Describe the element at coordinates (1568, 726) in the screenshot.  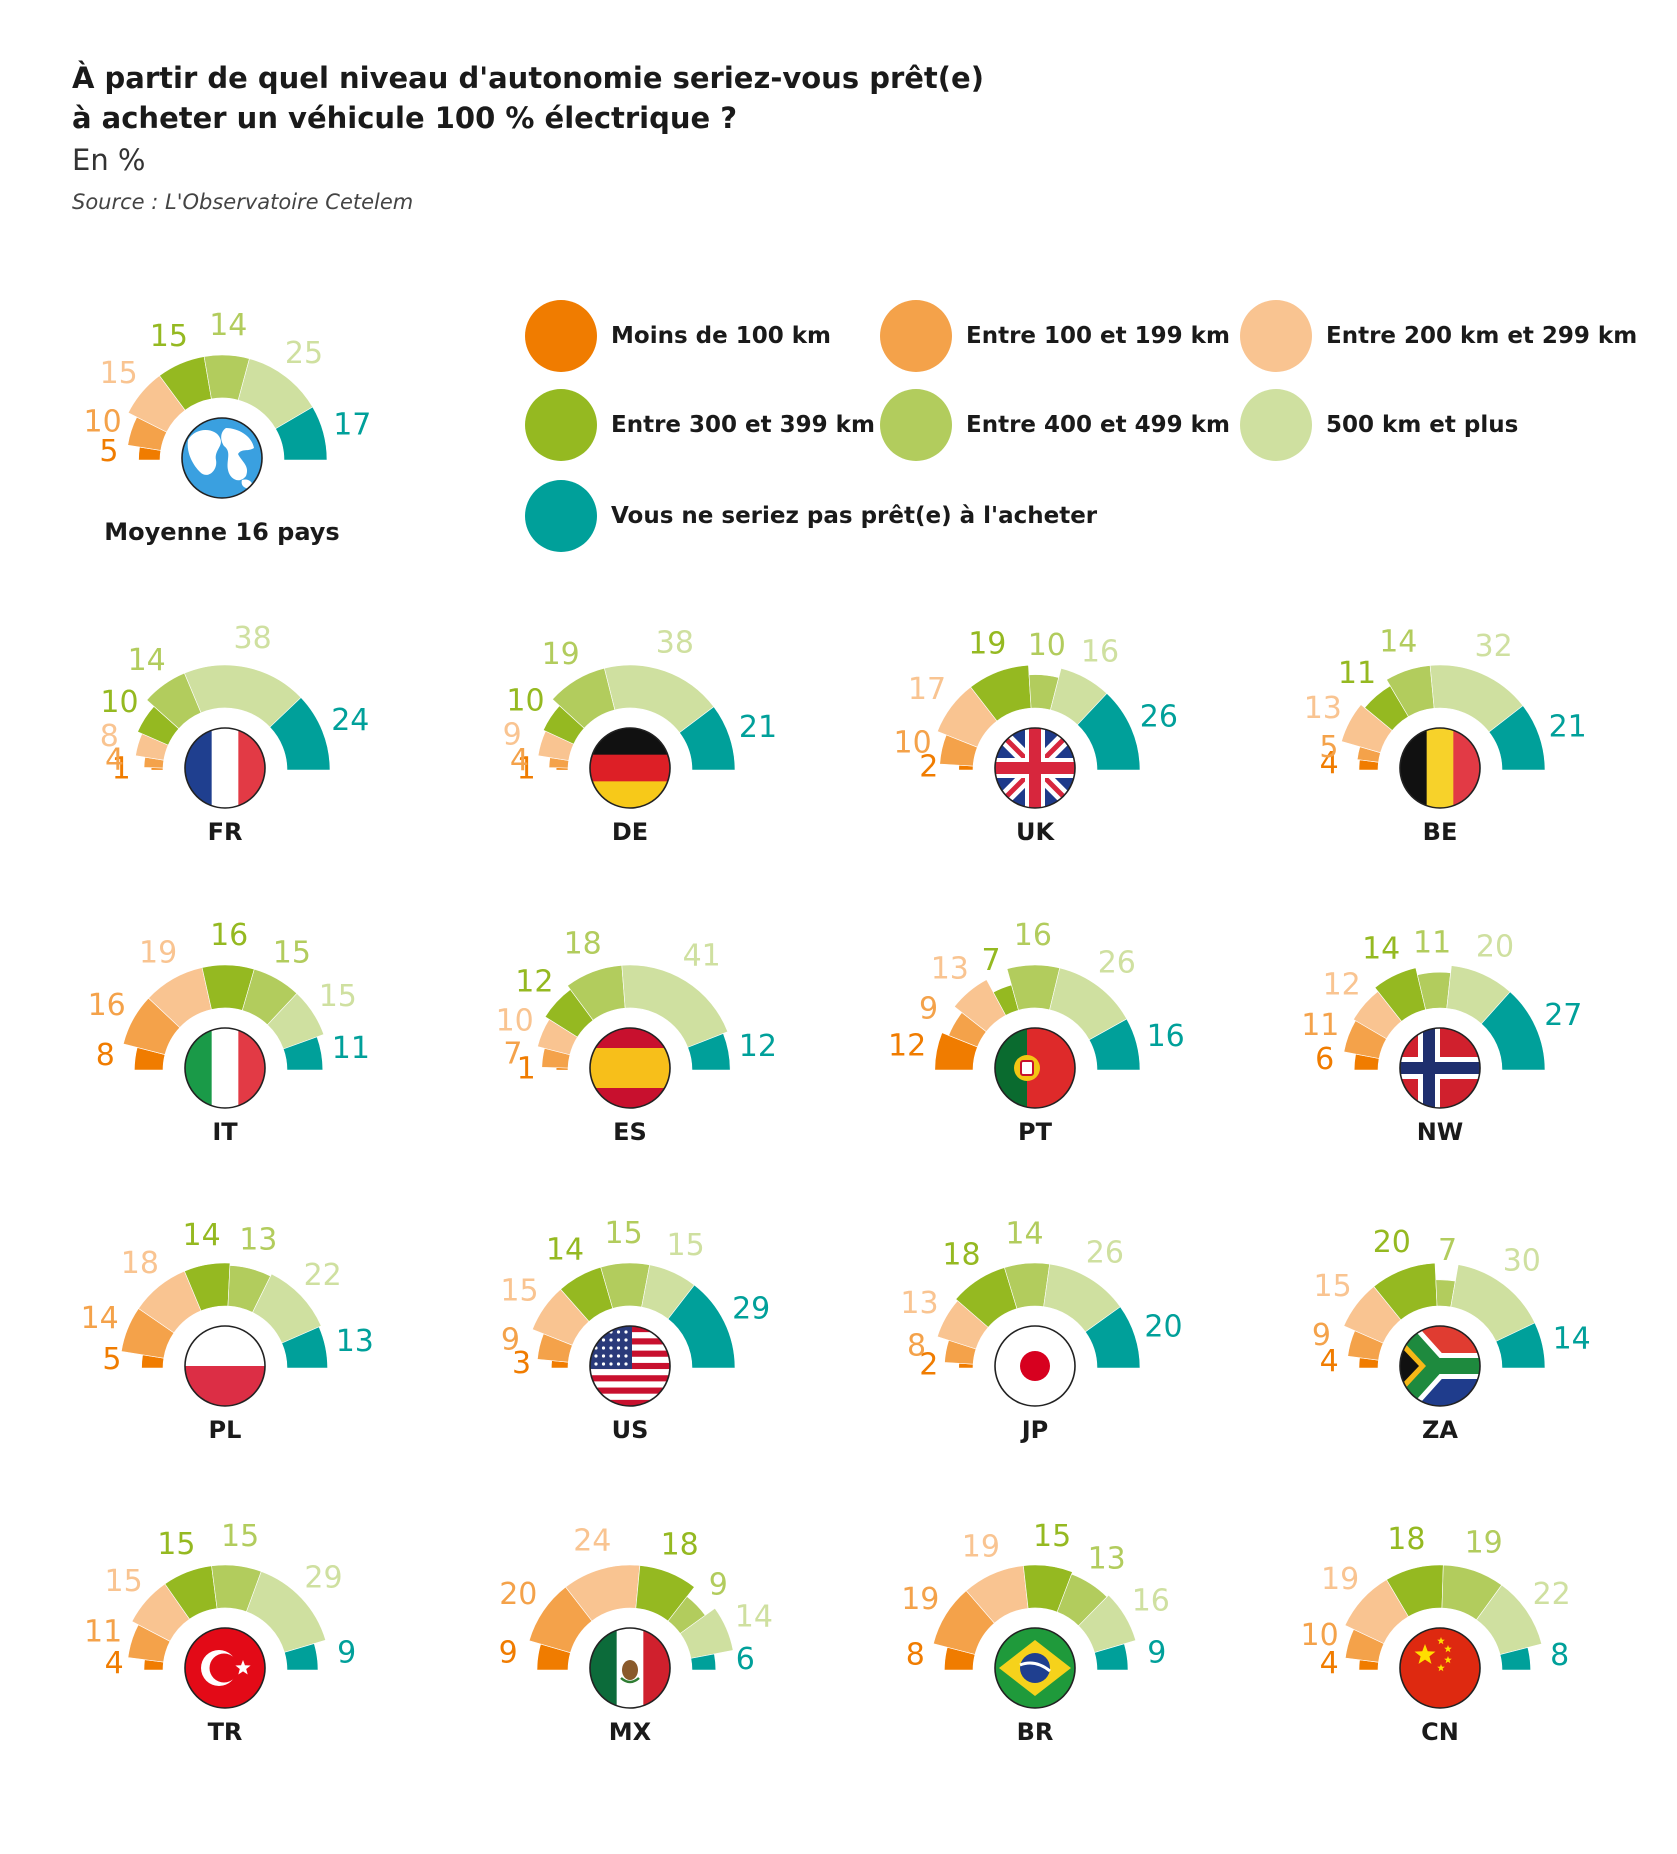
I see `data-label: 21` at that location.